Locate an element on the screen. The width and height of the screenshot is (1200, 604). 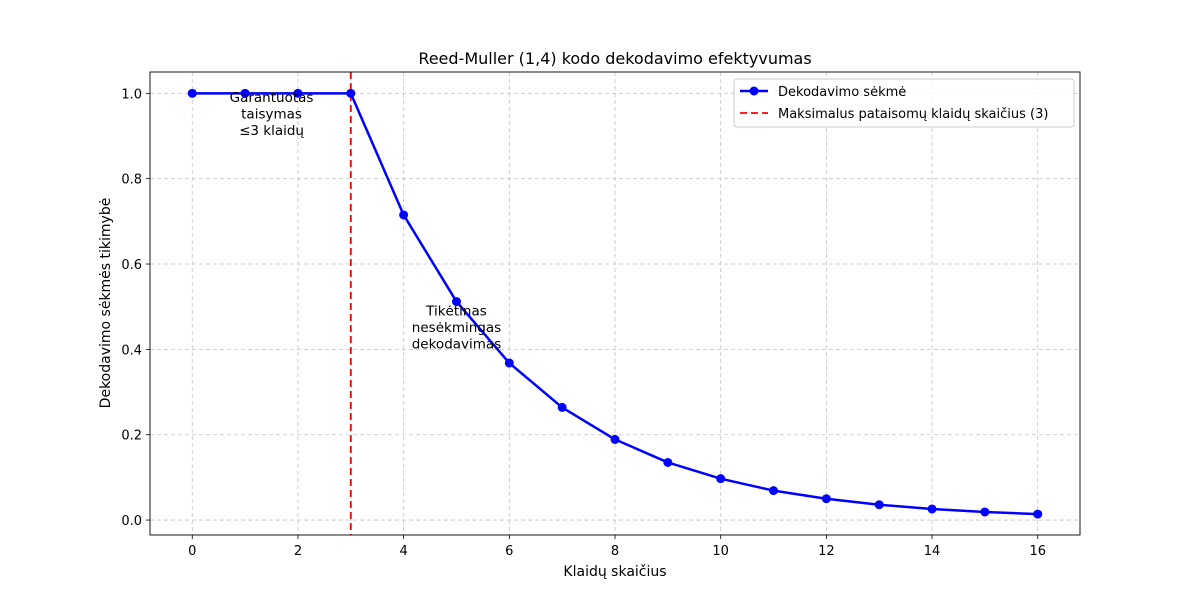
x-tick-label: 6 is located at coordinates (509, 551).